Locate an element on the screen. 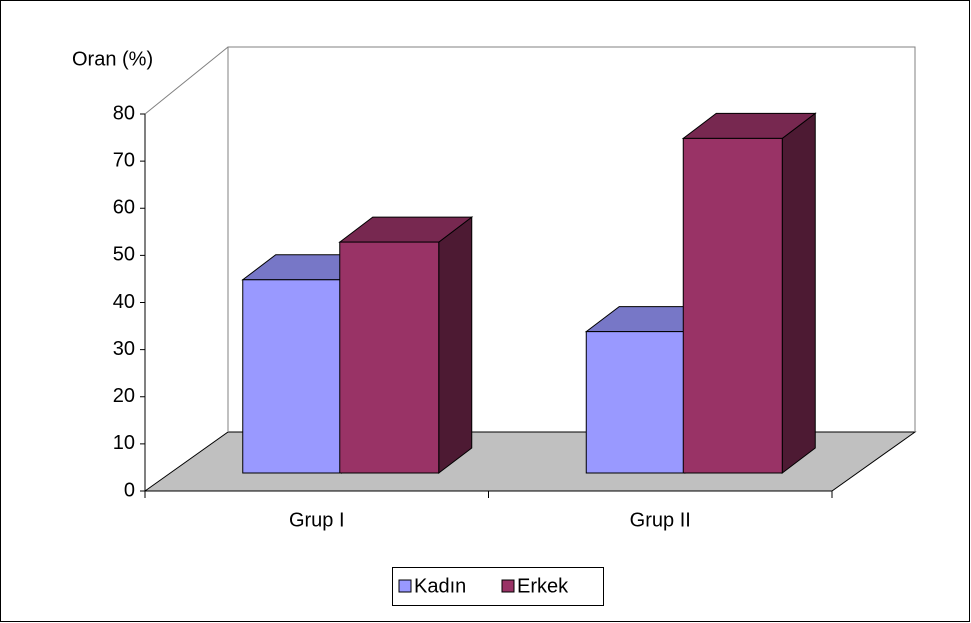  side-wall-edge is located at coordinates (186, 80).